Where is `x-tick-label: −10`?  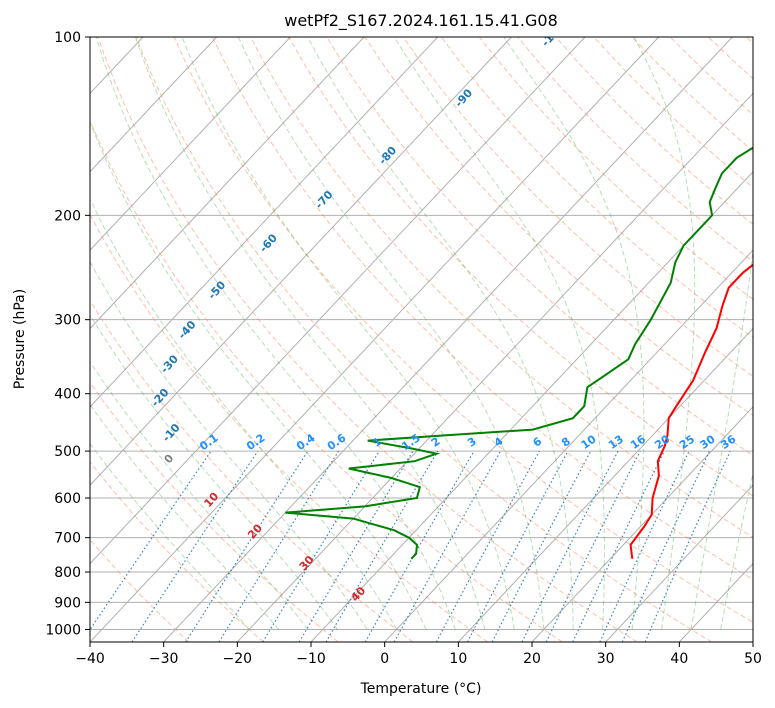
x-tick-label: −10 is located at coordinates (311, 659).